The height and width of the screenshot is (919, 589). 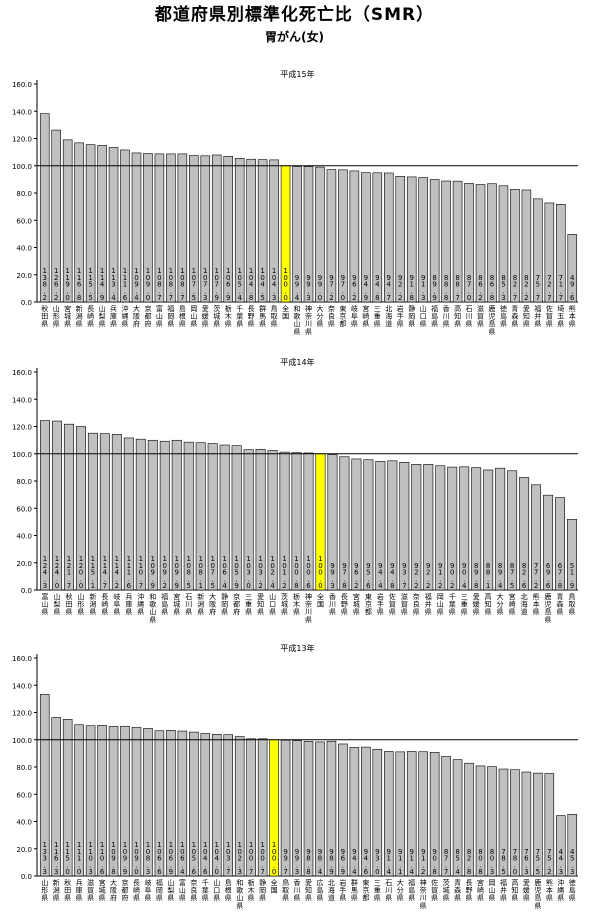 What do you see at coordinates (428, 604) in the screenshot?
I see `x-tick-label: 福井県` at bounding box center [428, 604].